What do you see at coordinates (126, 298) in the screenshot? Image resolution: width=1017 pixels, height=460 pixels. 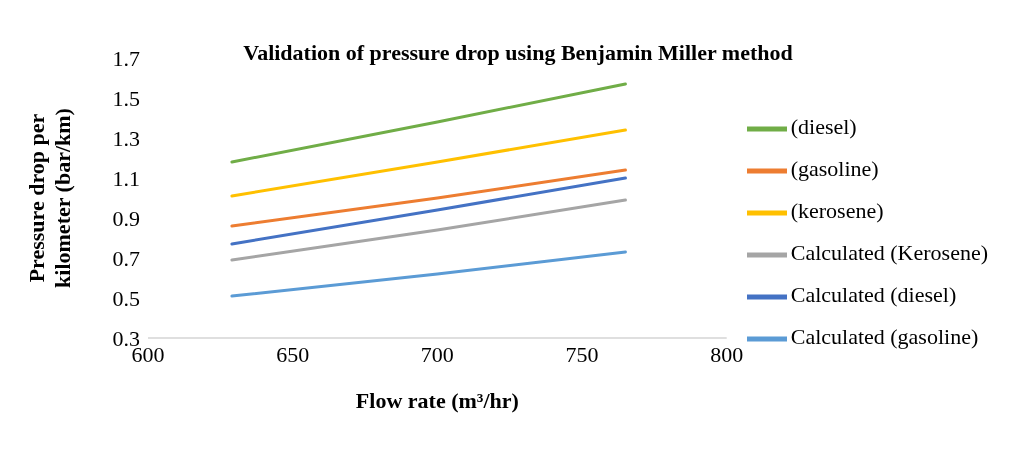 I see `y-tick-label: 0.5` at bounding box center [126, 298].